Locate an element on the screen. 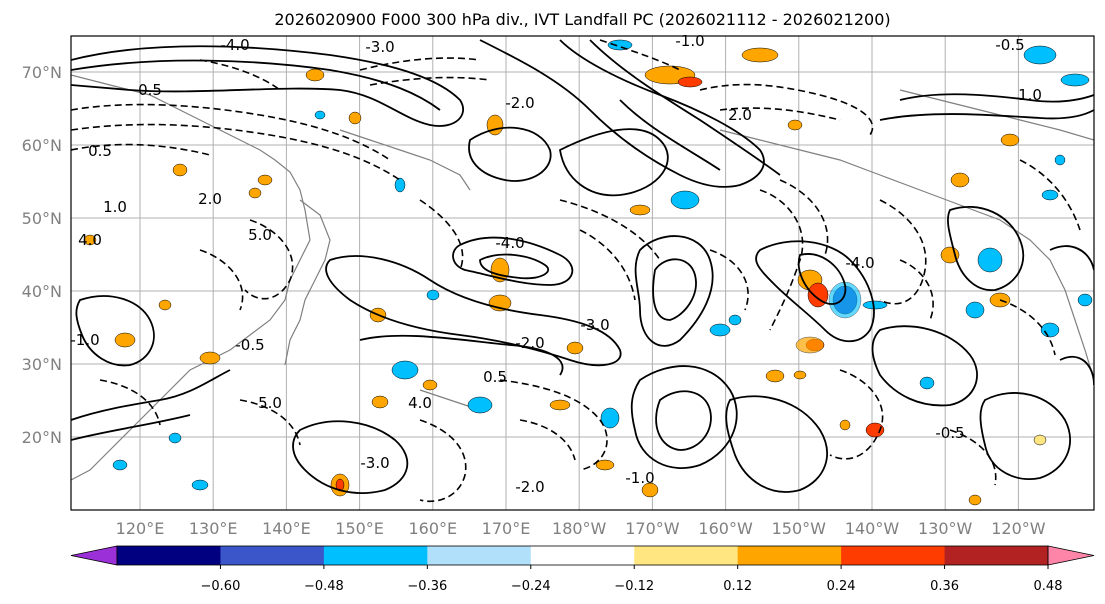 The height and width of the screenshot is (604, 1105). lon-label: 160°W is located at coordinates (725, 528).